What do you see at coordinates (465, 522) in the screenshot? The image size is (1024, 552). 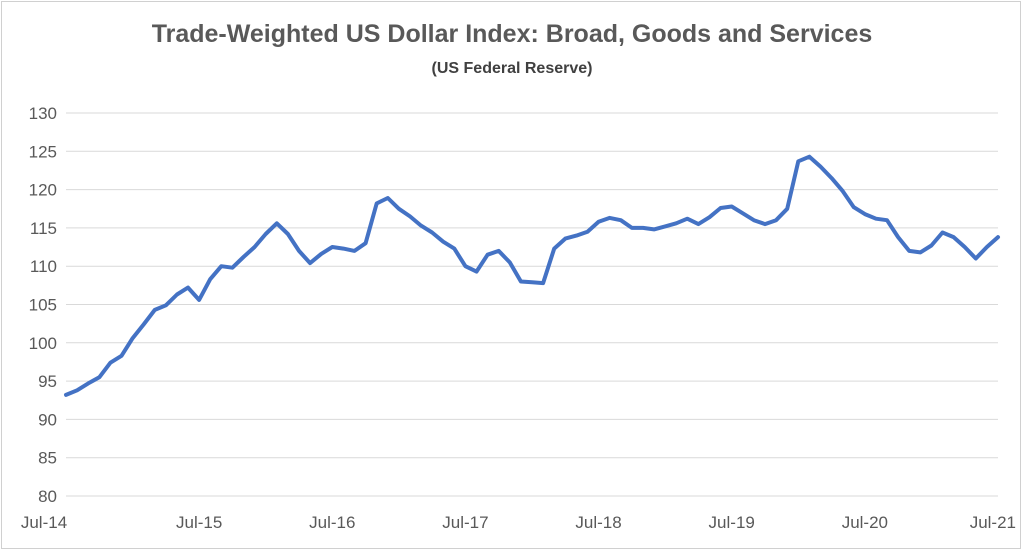 I see `x-tick-label: Jul-17` at bounding box center [465, 522].